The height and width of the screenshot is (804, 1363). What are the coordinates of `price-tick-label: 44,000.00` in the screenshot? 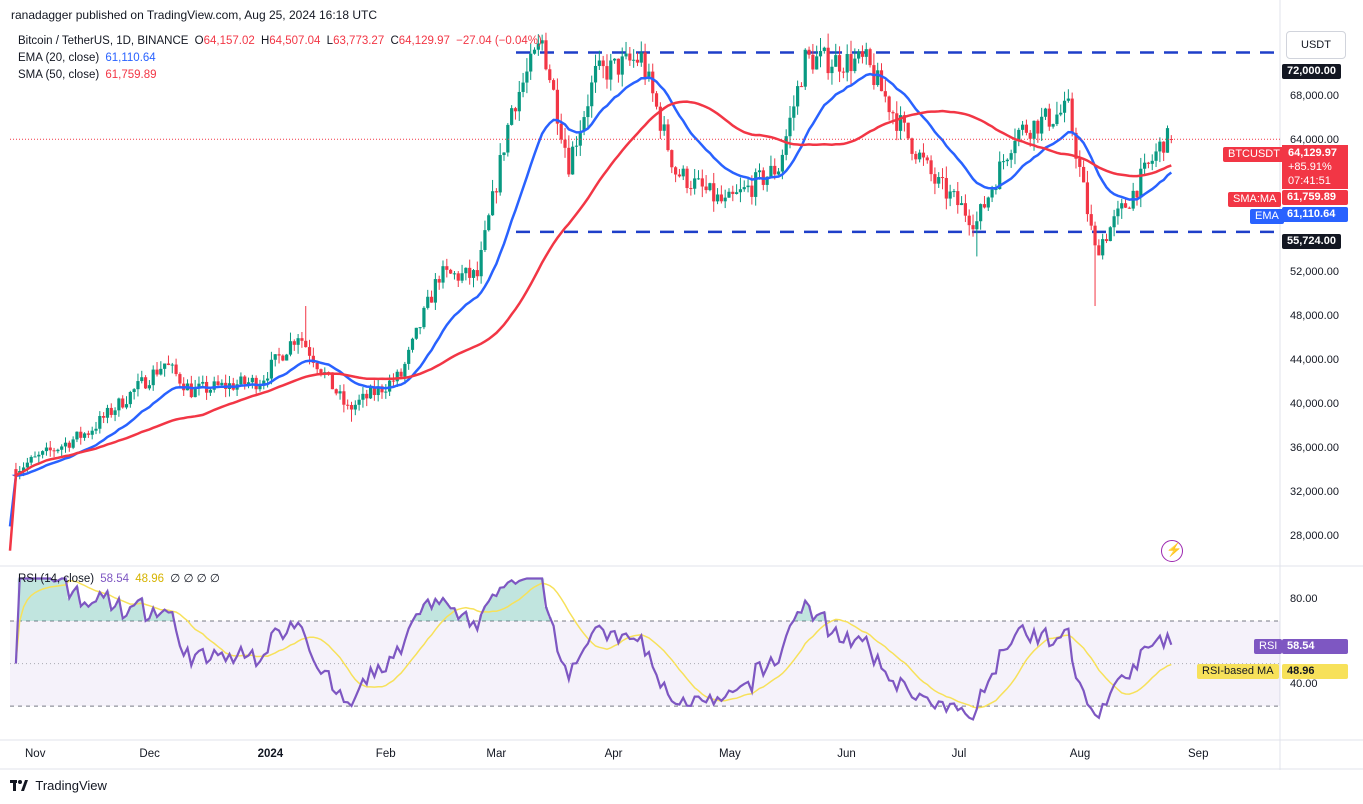 It's located at (1314, 360).